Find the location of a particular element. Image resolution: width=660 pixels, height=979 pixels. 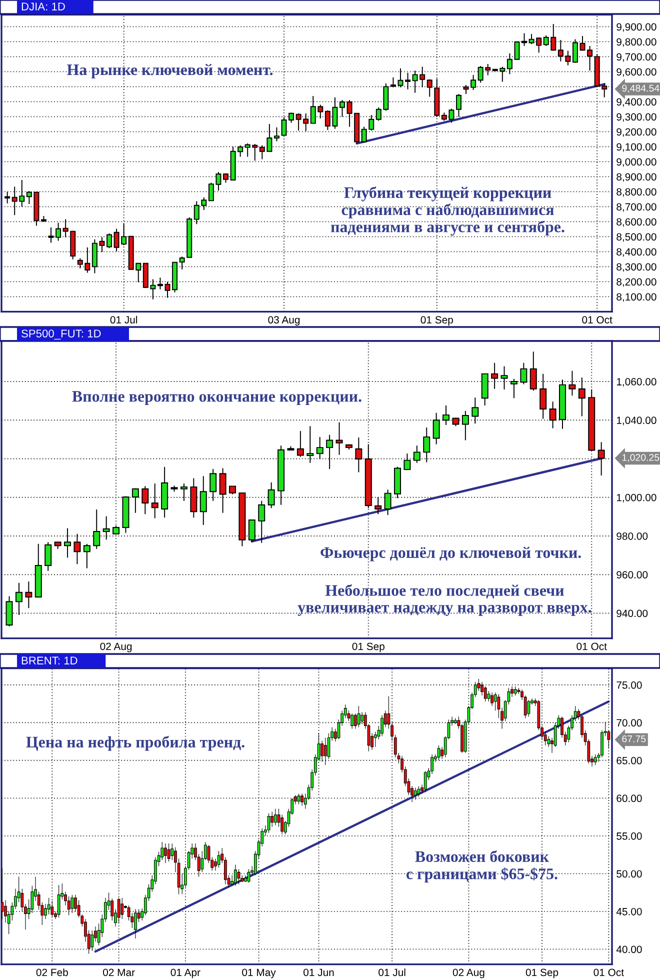

y-tick-label: 8,300.00 is located at coordinates (636, 267).